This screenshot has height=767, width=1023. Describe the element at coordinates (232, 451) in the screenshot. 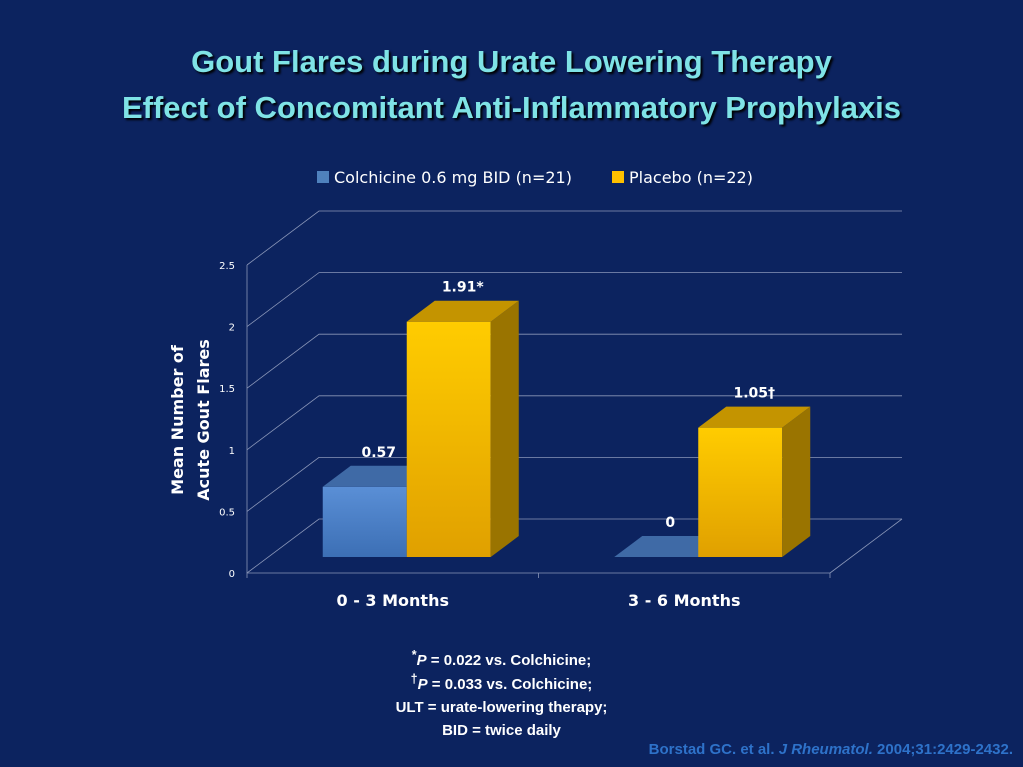

I see `y-tick-label: 1` at that location.